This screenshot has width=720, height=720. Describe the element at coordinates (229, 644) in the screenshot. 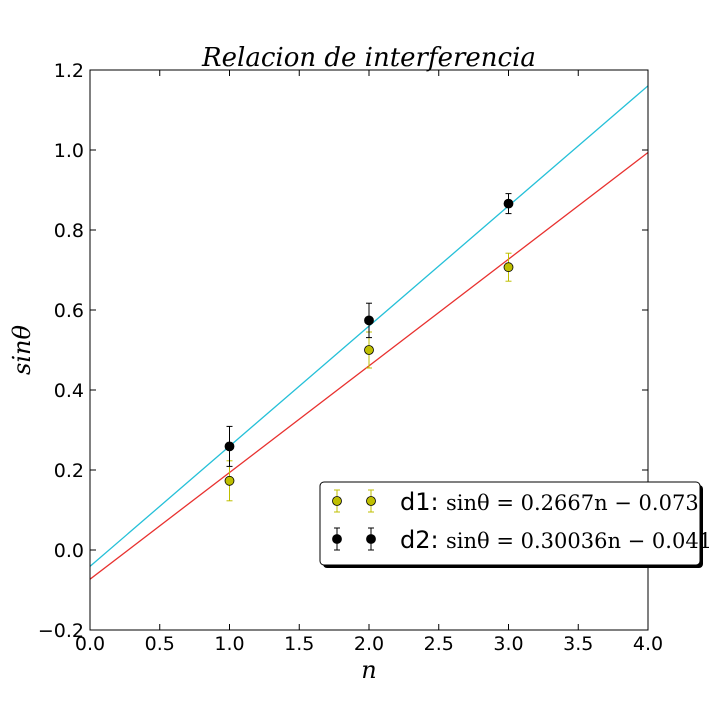

I see `x-tick-label: 1.0` at that location.